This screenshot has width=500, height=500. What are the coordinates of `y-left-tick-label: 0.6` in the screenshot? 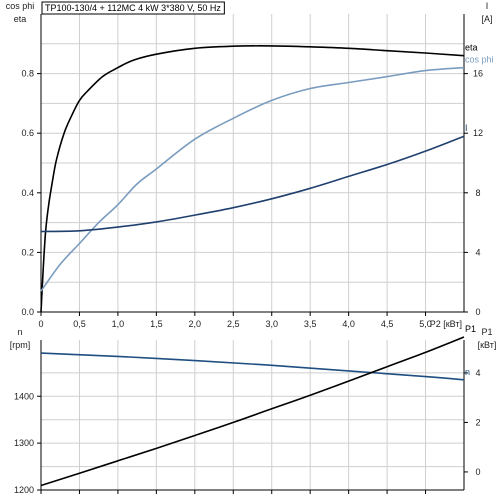 It's located at (27, 133).